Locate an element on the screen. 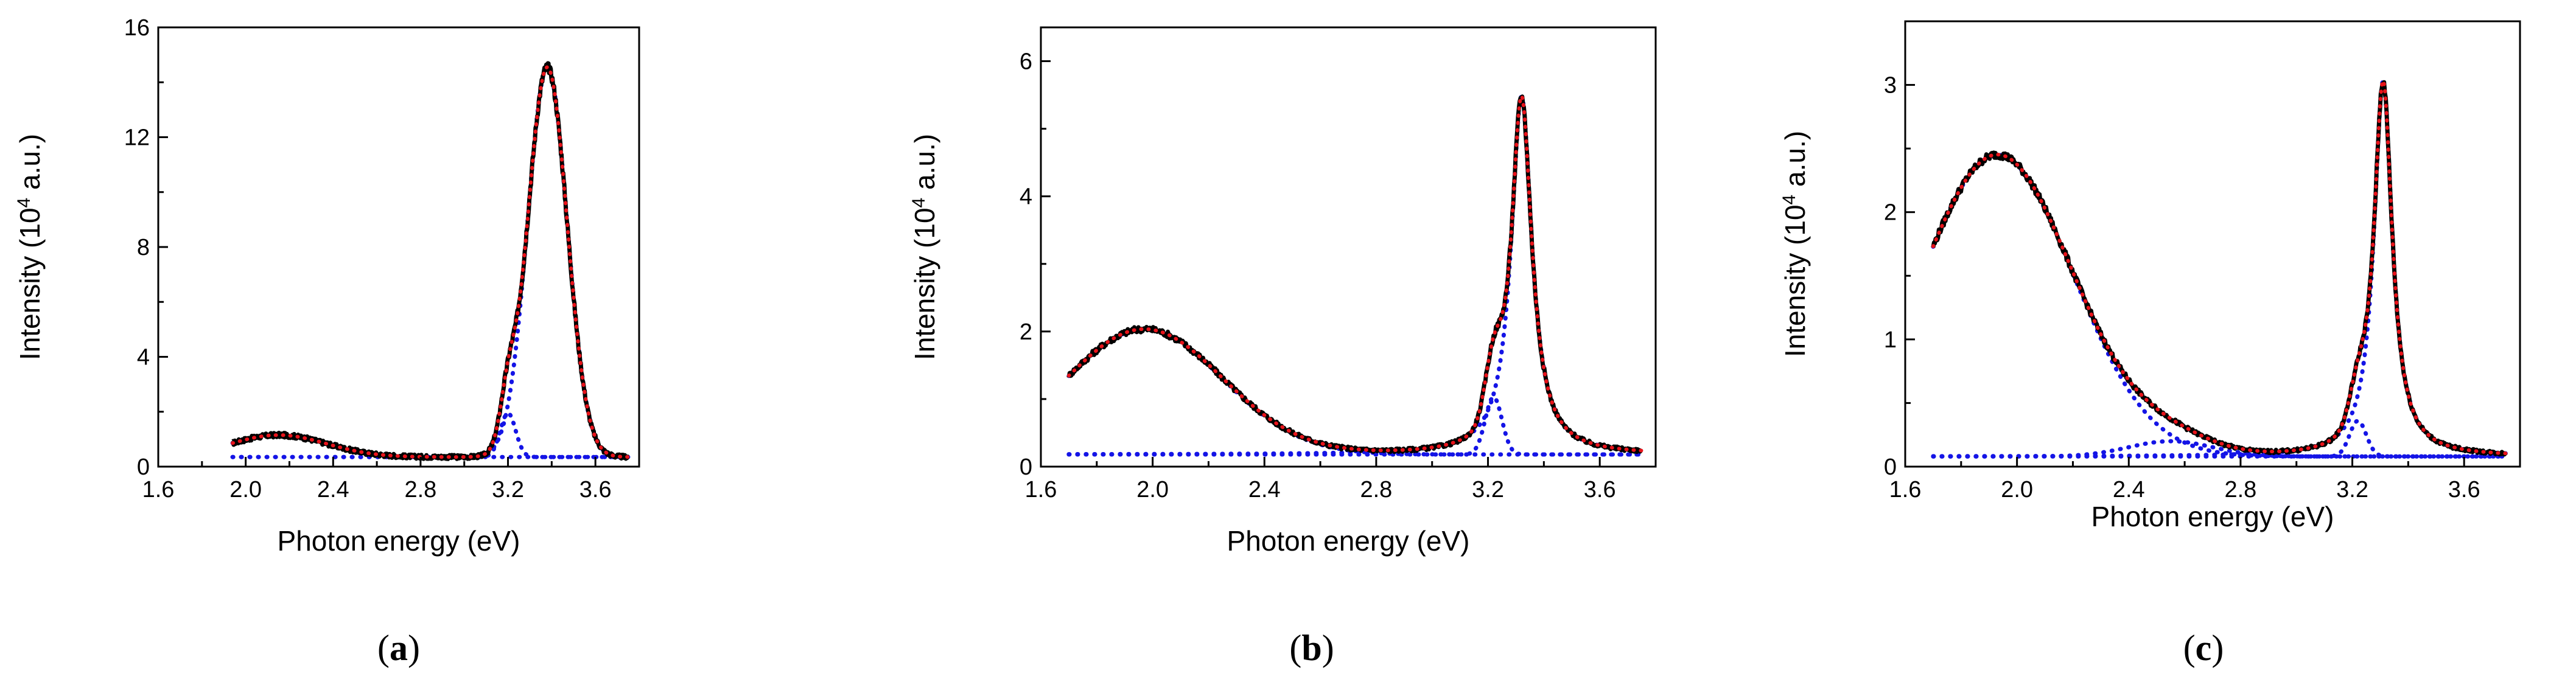 Image resolution: width=2576 pixels, height=682 pixels. y-axis-label-b: Intensity (104 a.u.) is located at coordinates (924, 247).